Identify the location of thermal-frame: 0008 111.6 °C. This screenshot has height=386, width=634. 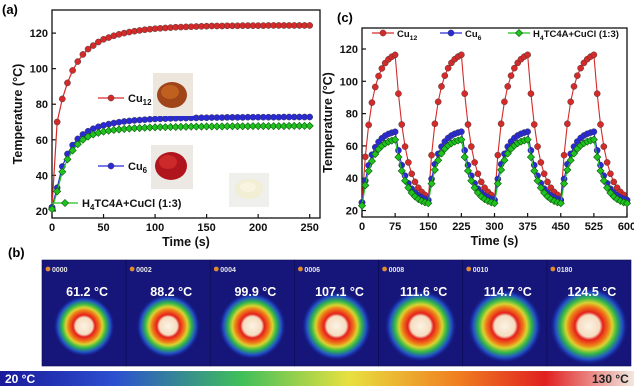
(421, 313).